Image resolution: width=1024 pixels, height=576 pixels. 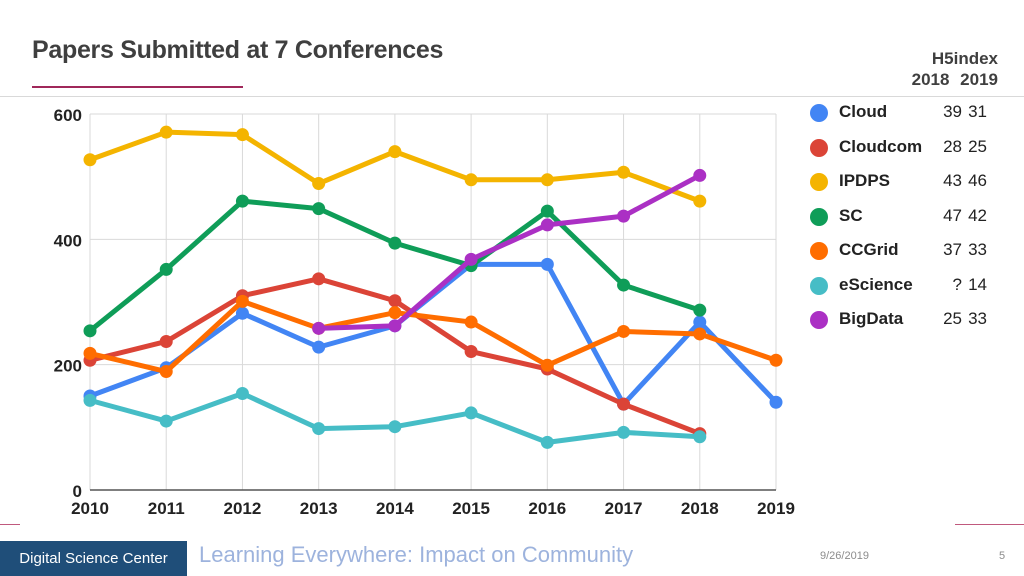 What do you see at coordinates (819, 251) in the screenshot?
I see `legend-marker-ccgrid` at bounding box center [819, 251].